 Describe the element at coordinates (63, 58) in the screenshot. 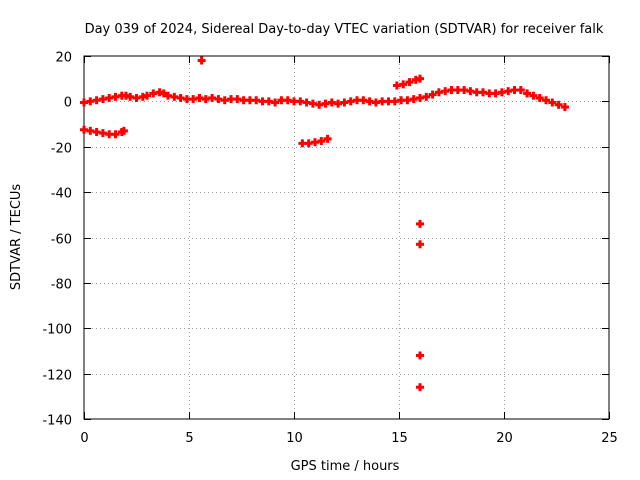

I see `y-tick-label: 20` at that location.